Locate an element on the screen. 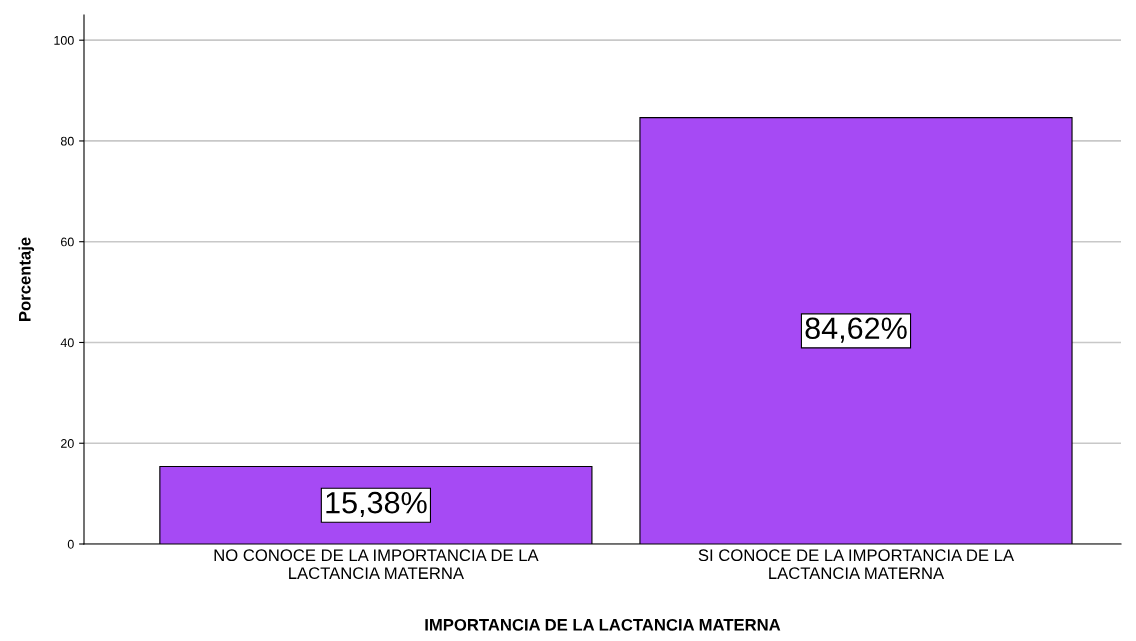  y-tick-label: 20 is located at coordinates (67, 443).